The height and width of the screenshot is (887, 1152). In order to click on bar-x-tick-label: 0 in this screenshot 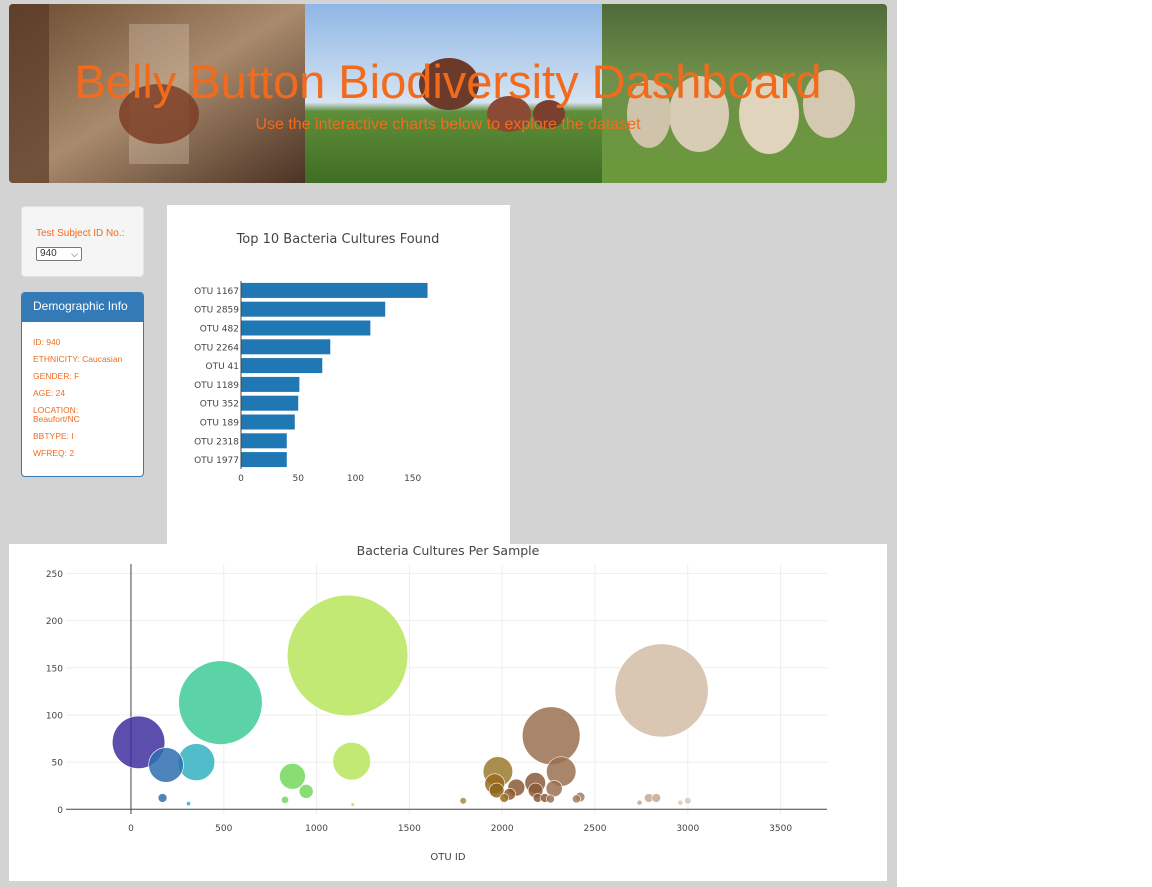, I will do `click(241, 479)`.